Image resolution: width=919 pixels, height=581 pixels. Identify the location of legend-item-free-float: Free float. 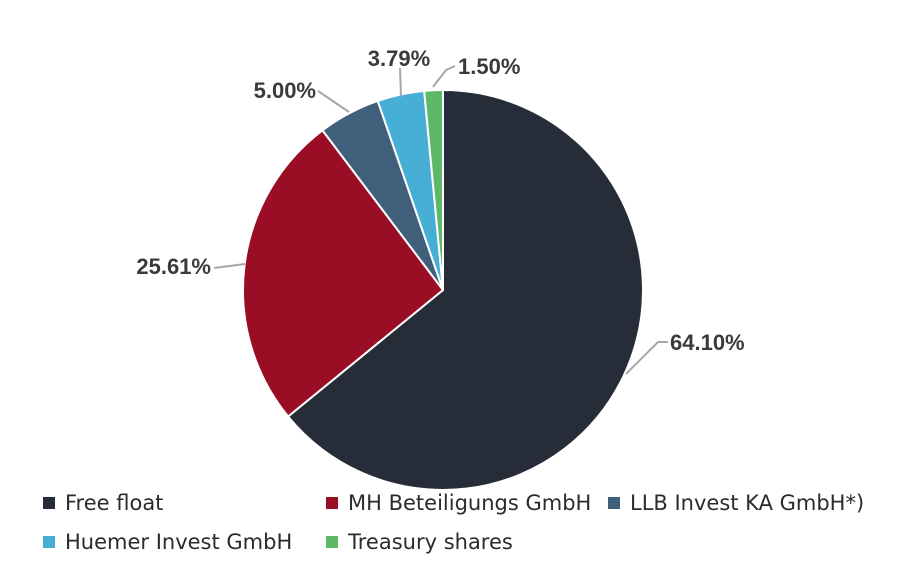
(103, 503).